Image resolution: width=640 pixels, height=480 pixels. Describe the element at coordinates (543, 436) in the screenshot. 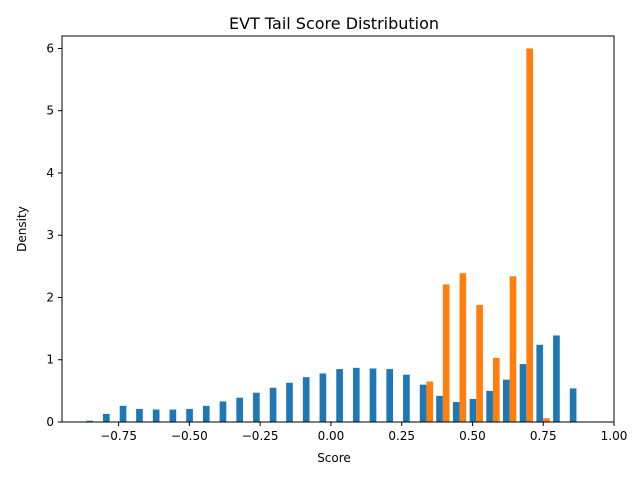

I see `x-tick-label: 0.75` at that location.